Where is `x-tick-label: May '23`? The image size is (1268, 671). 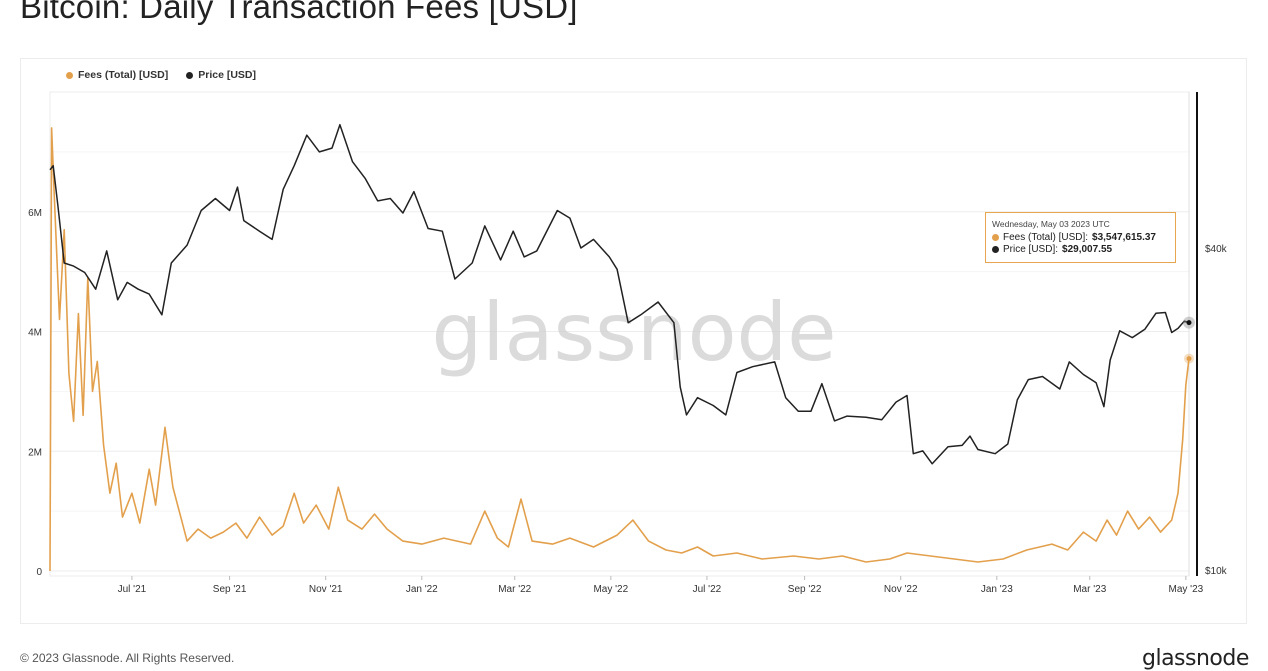 x-tick-label: May '23 is located at coordinates (1185, 589).